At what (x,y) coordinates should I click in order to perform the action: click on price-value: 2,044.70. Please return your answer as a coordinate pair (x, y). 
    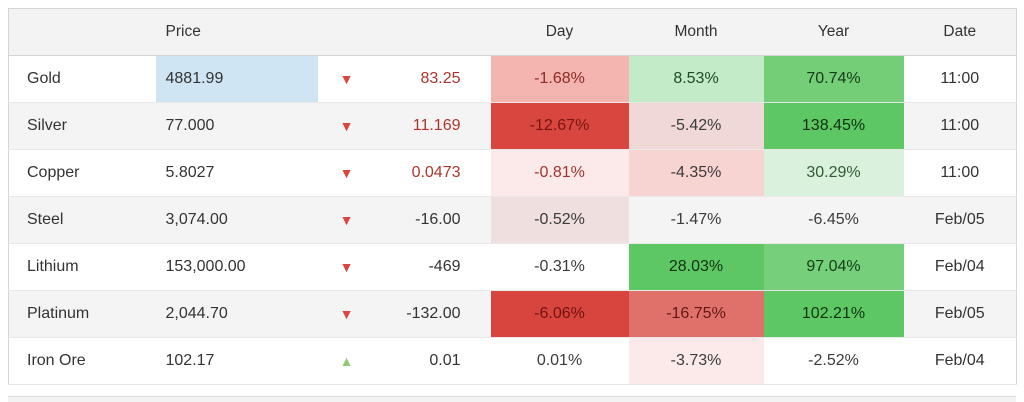
    Looking at the image, I should click on (236, 314).